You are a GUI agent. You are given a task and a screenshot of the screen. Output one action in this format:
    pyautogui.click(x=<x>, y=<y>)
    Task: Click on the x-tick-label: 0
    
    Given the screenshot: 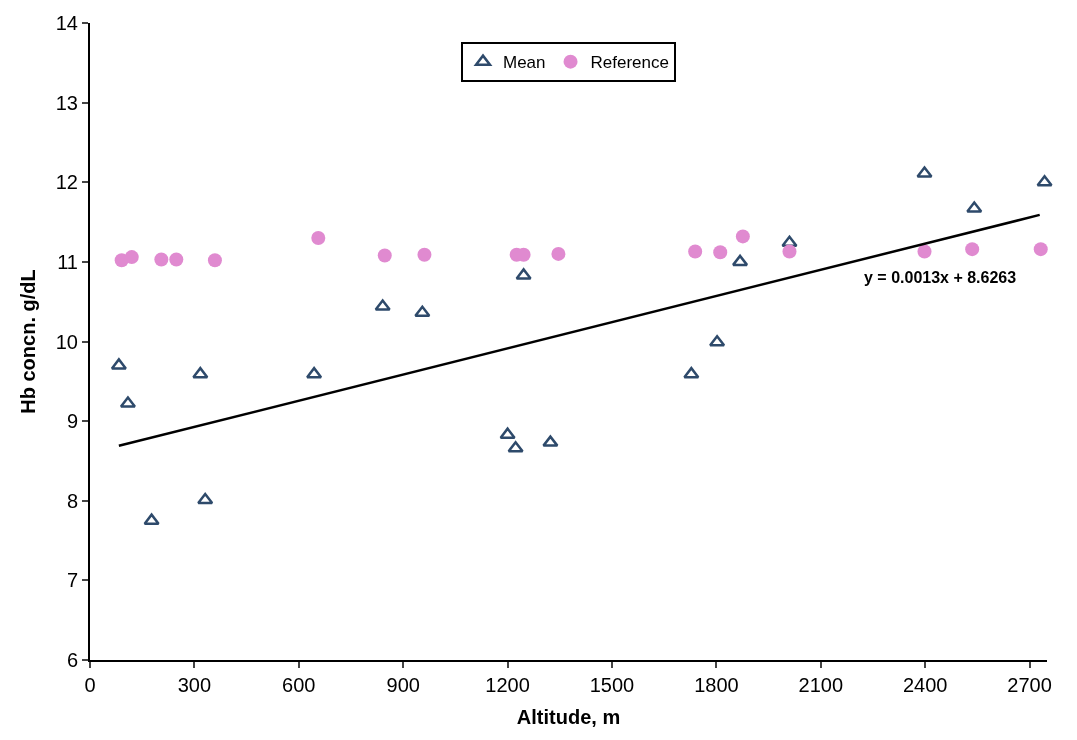 What is the action you would take?
    pyautogui.click(x=90, y=685)
    